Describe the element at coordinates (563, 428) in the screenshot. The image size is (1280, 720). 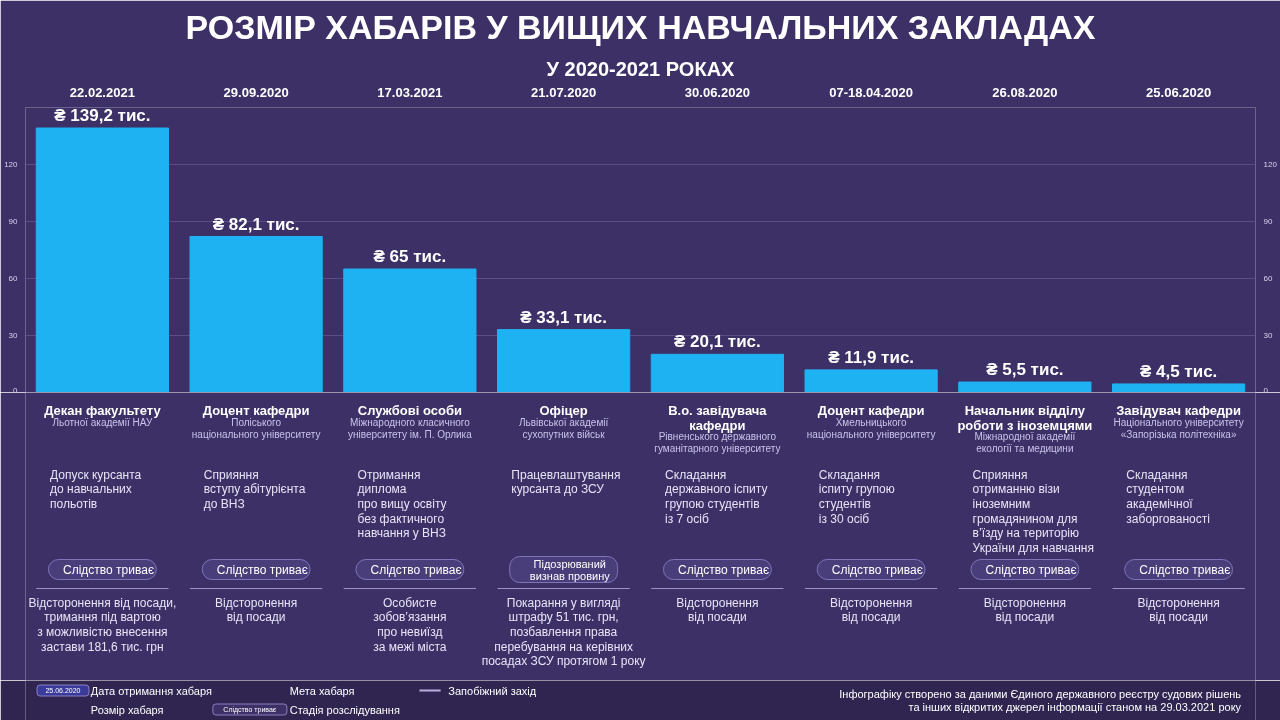
I see `text: Львівської академії сухопутних військ` at that location.